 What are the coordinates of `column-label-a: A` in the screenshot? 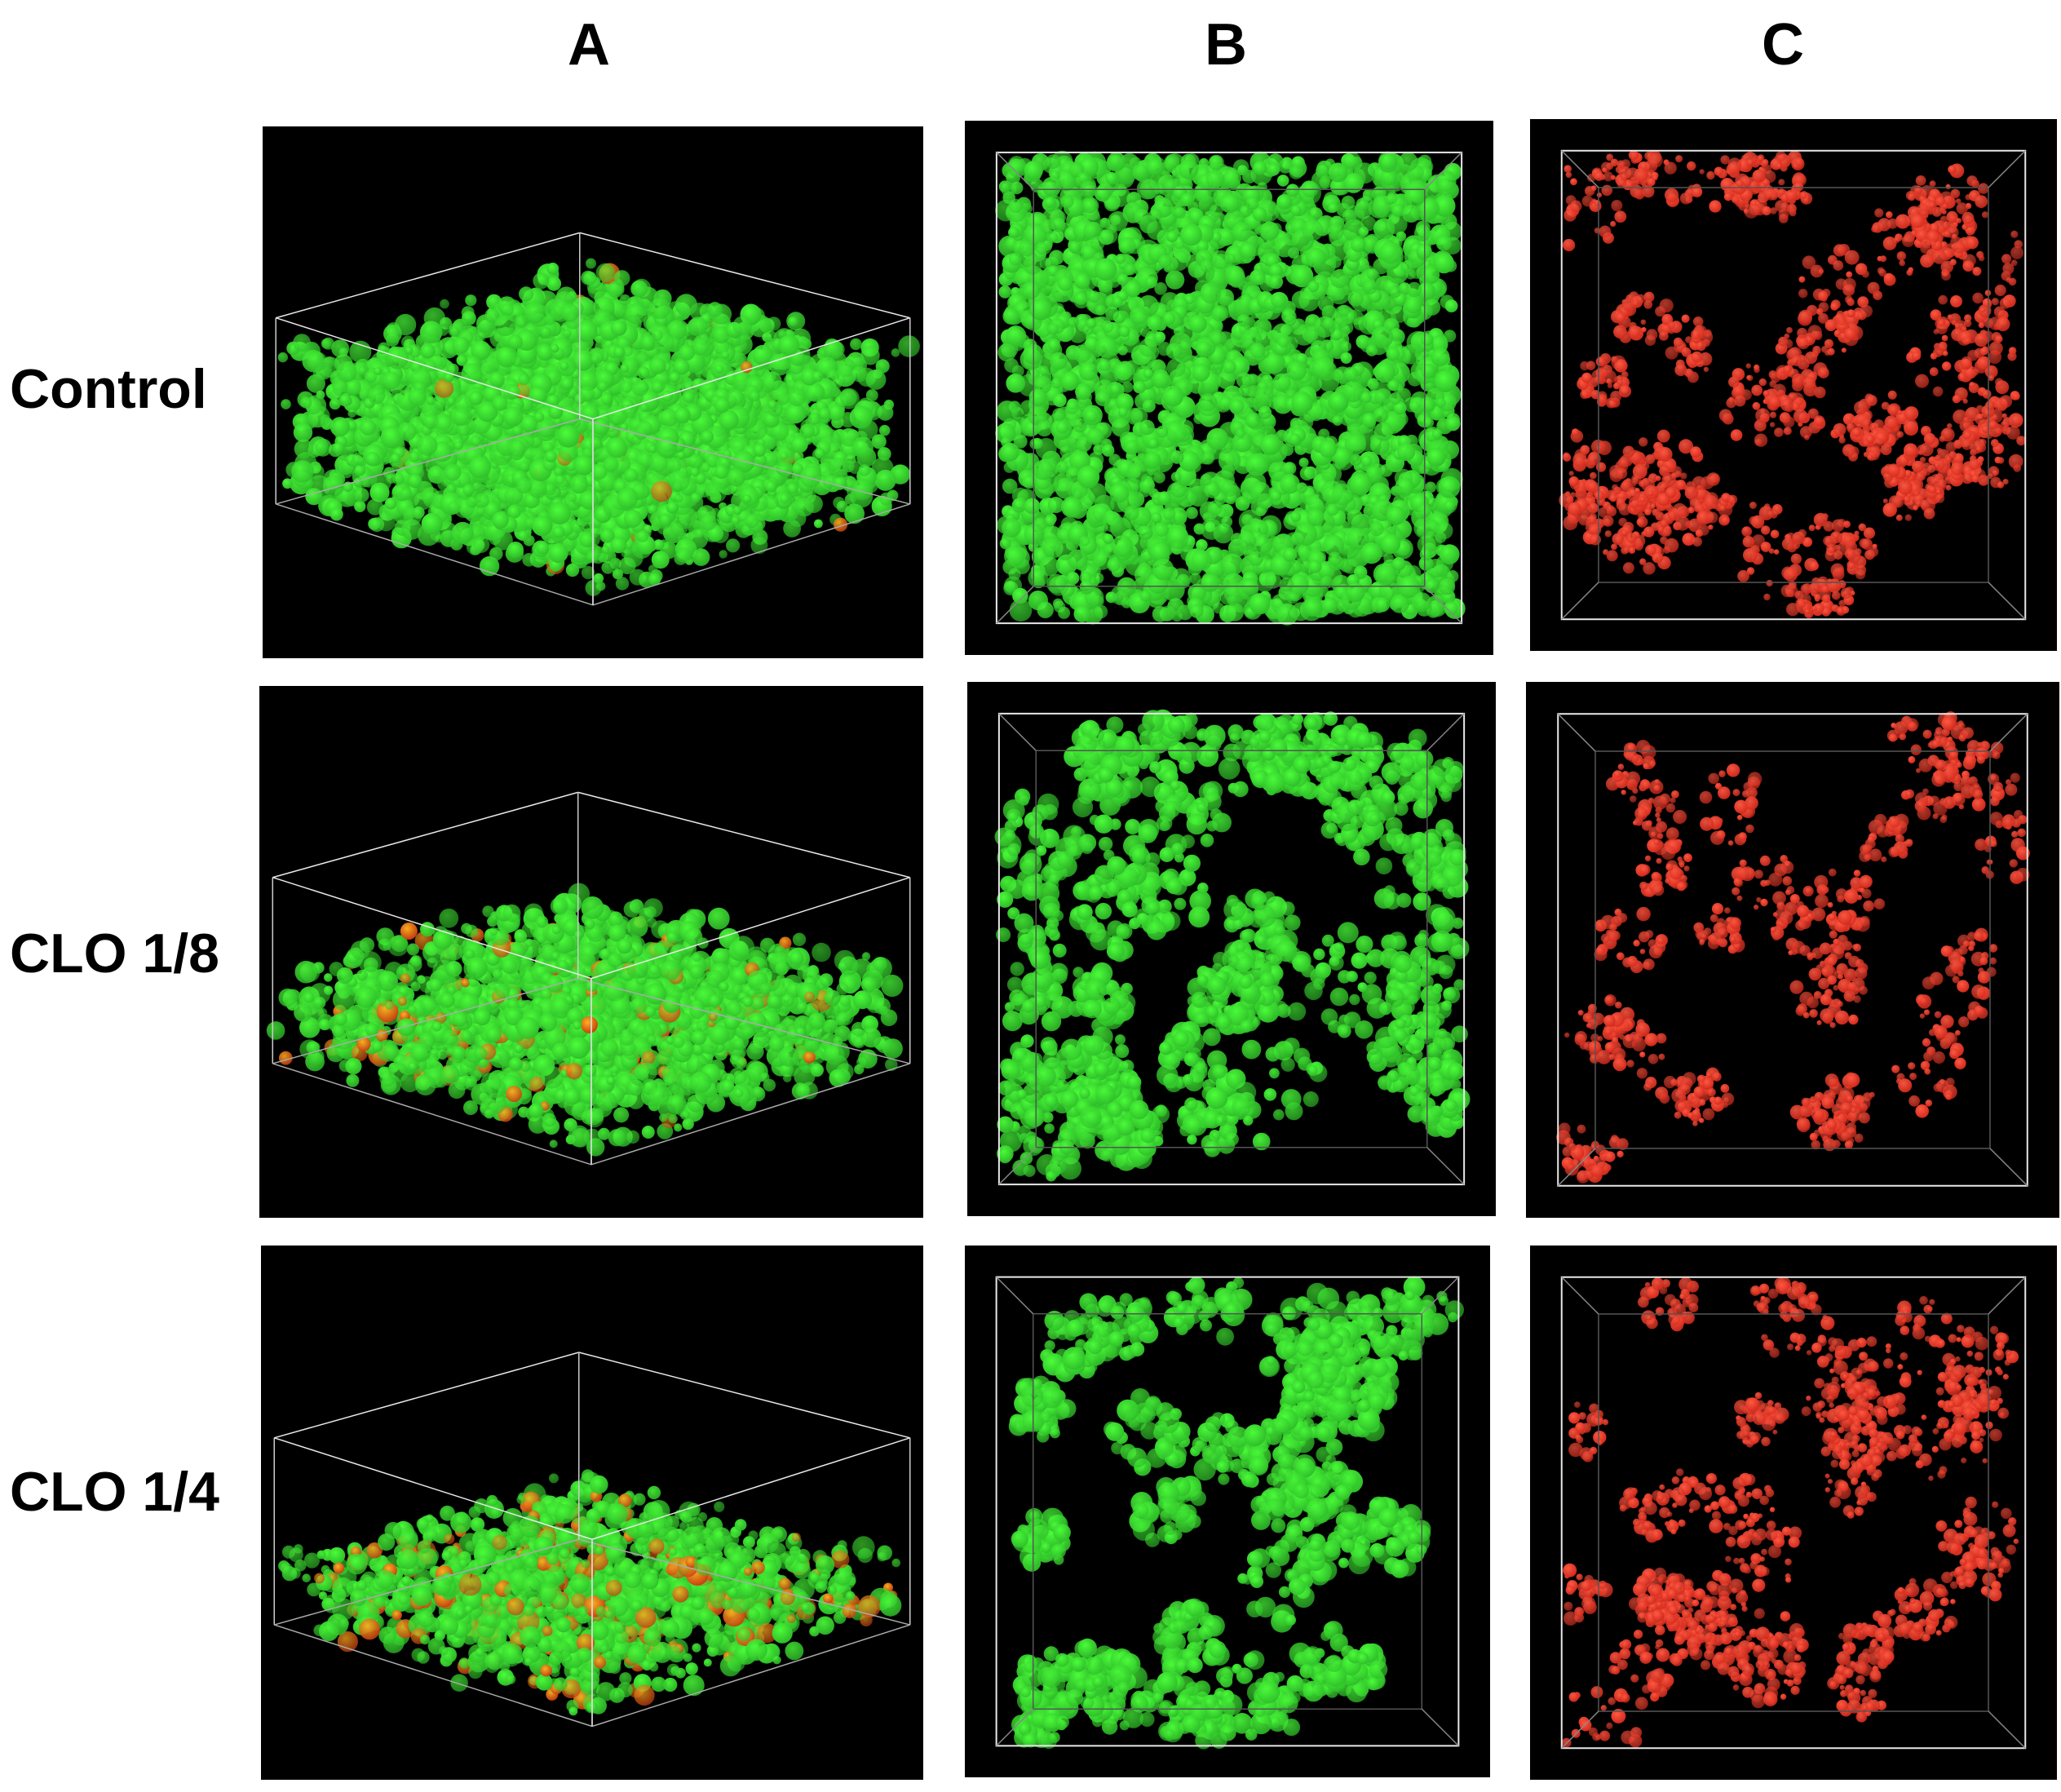 It's located at (589, 44).